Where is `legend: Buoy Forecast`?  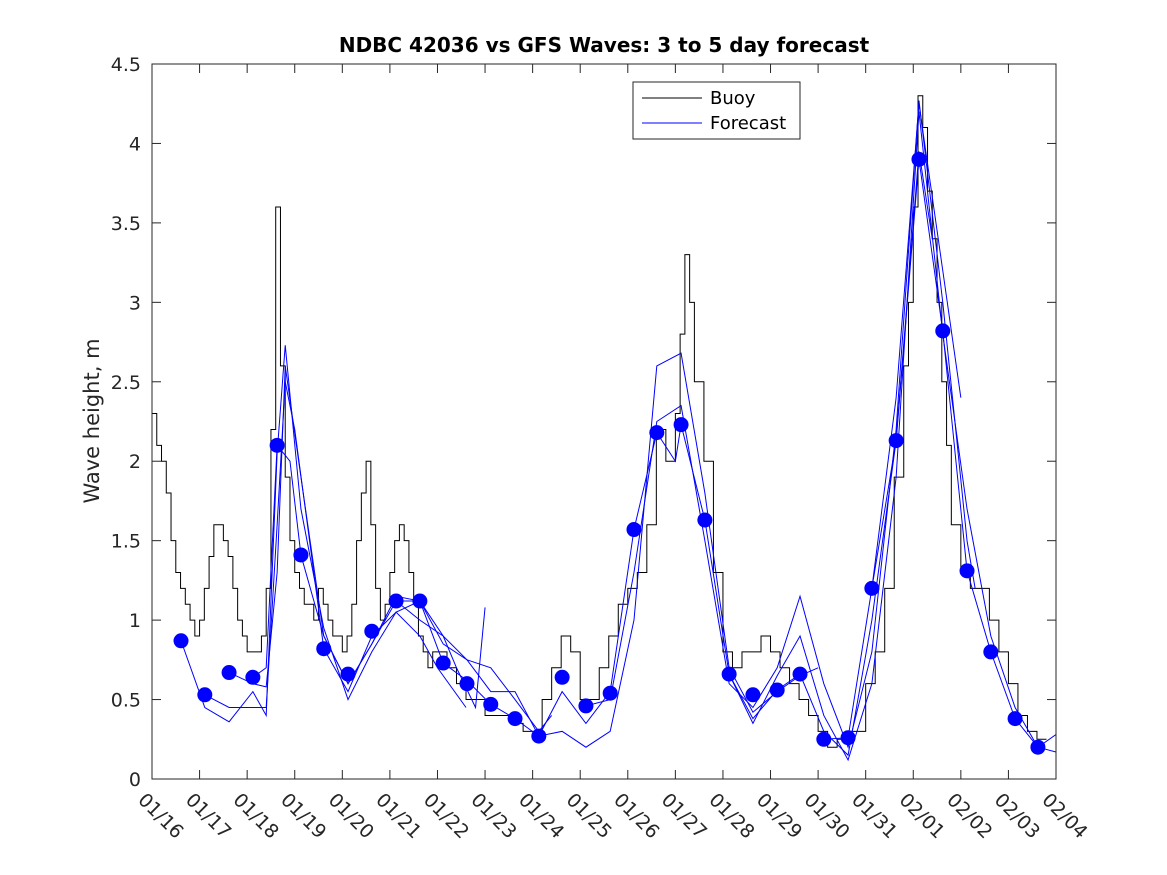
legend: Buoy Forecast is located at coordinates (716, 110).